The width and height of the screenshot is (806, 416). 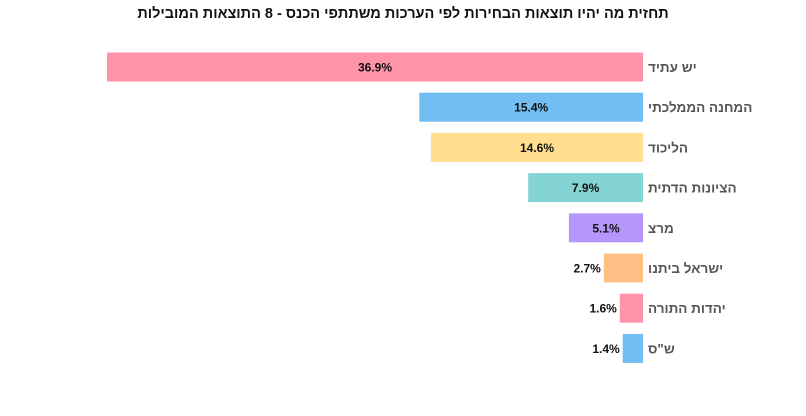 What do you see at coordinates (606, 349) in the screenshot?
I see `value-label-8: 1.4%` at bounding box center [606, 349].